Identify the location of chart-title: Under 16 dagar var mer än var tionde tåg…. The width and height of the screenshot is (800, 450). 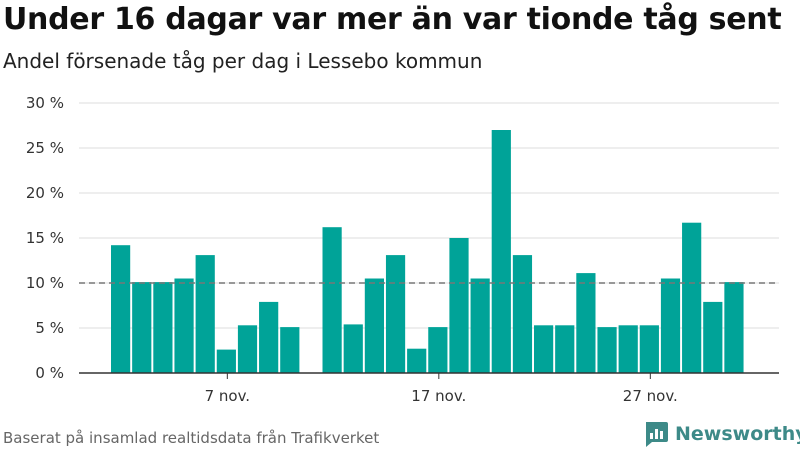
(392, 19).